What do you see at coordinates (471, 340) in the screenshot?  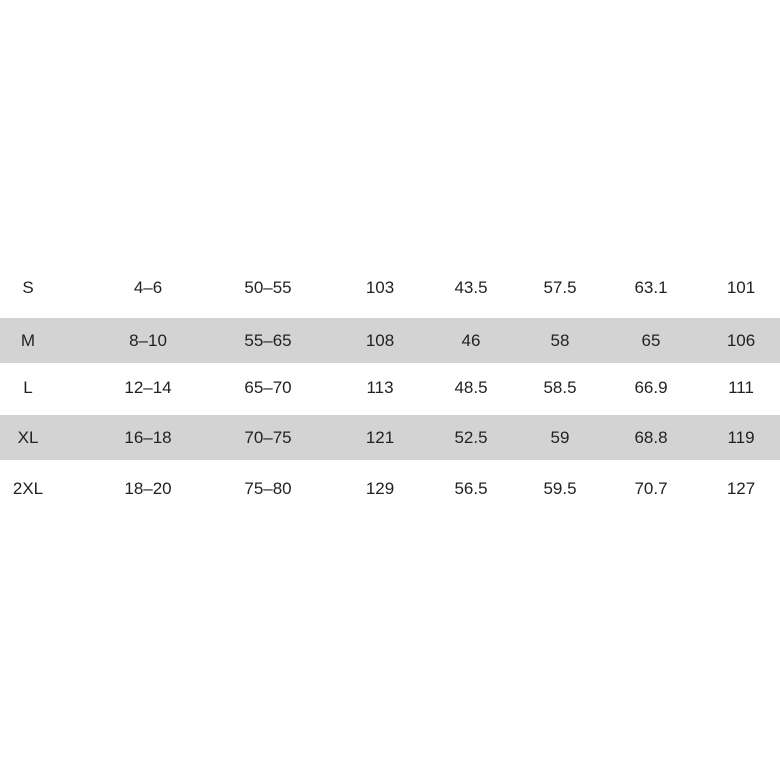 I see `table-cell: 46` at bounding box center [471, 340].